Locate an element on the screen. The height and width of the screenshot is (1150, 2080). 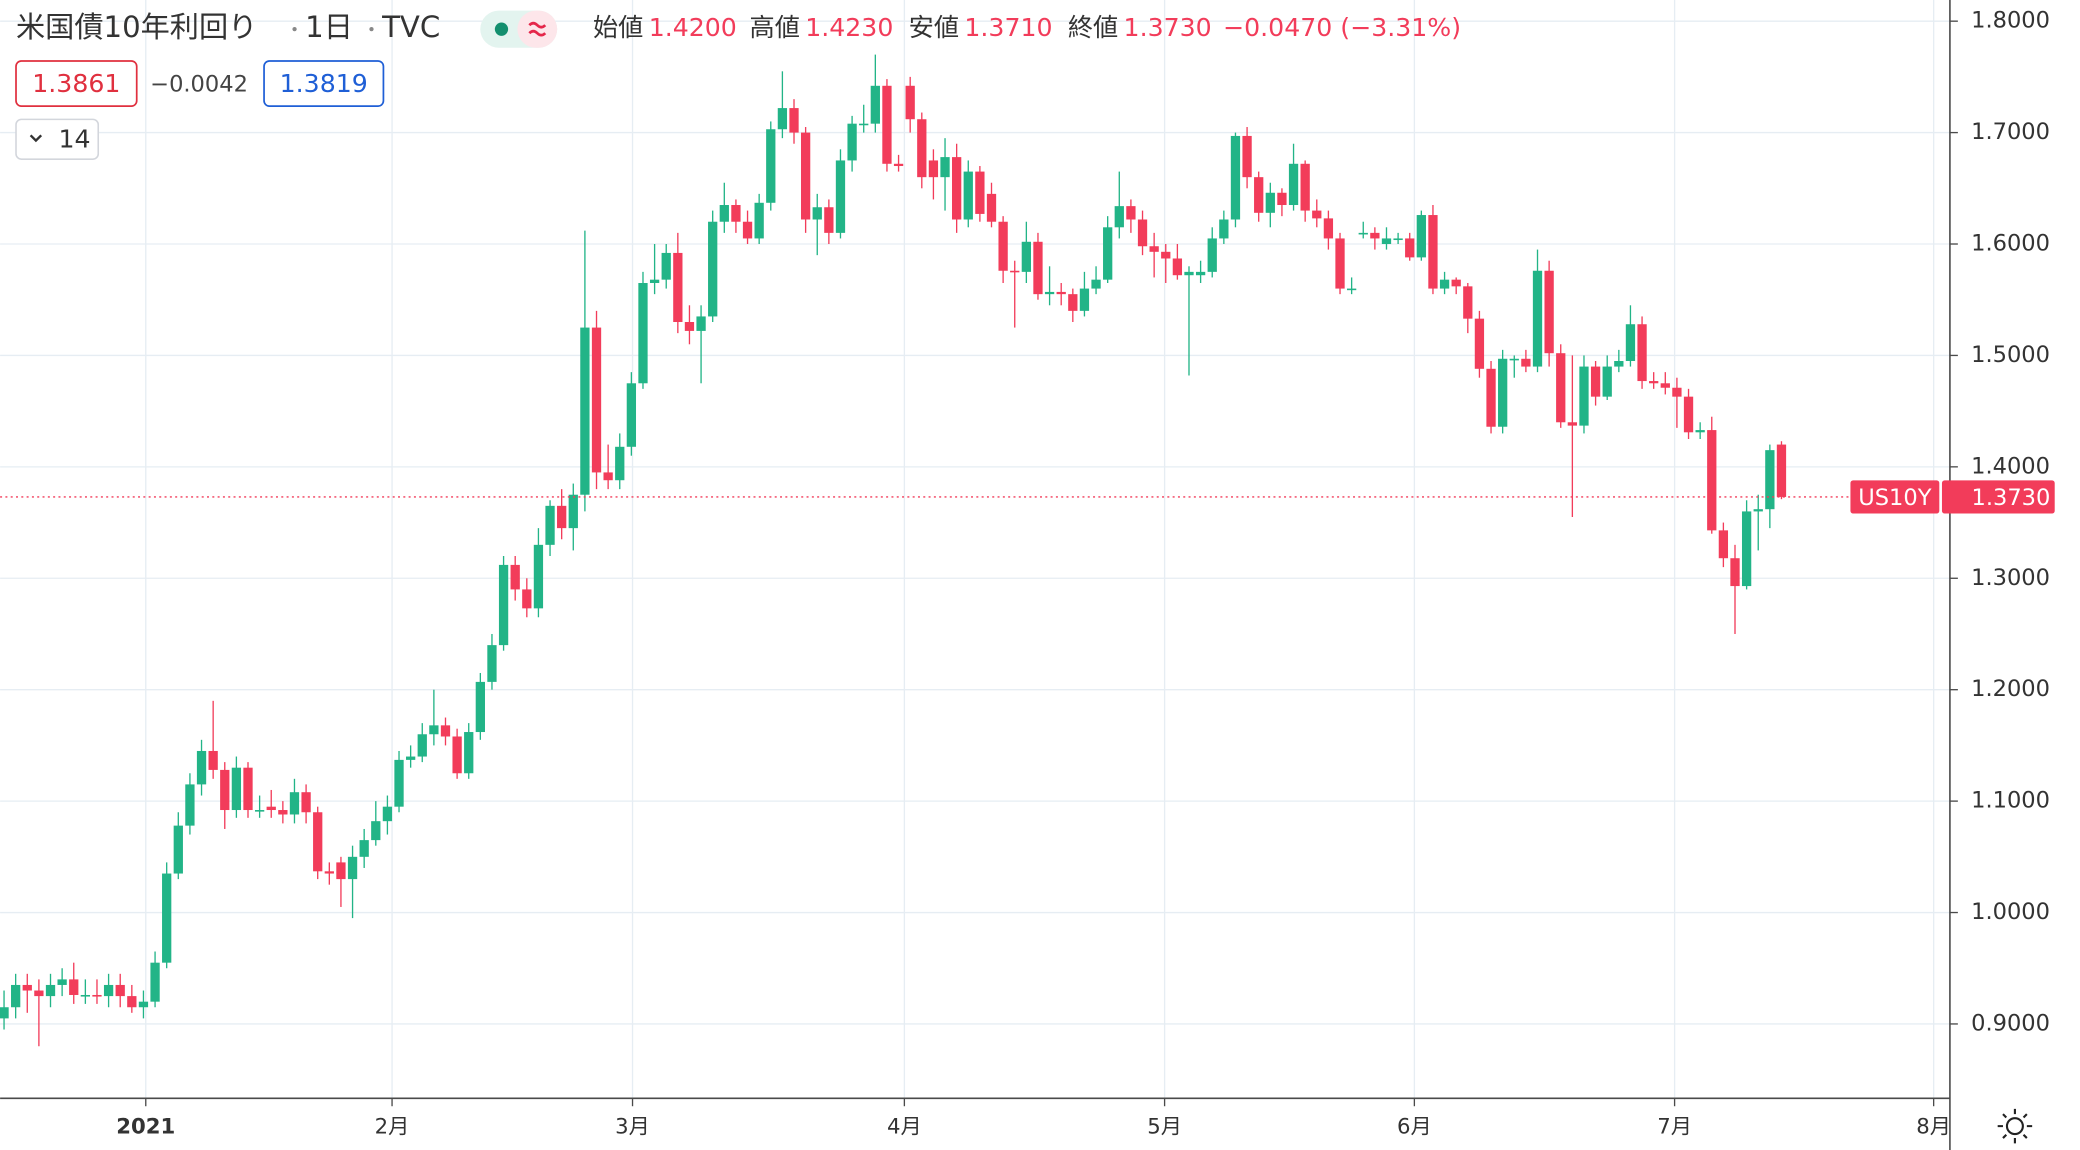
last-price-tag-bg is located at coordinates (1998, 497).